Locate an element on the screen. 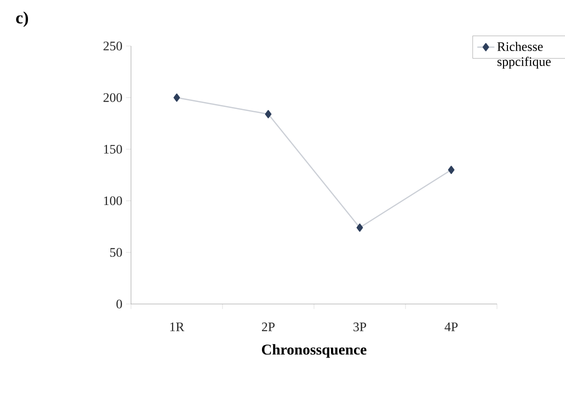 The width and height of the screenshot is (565, 400). y-tick-label: 150 is located at coordinates (113, 149).